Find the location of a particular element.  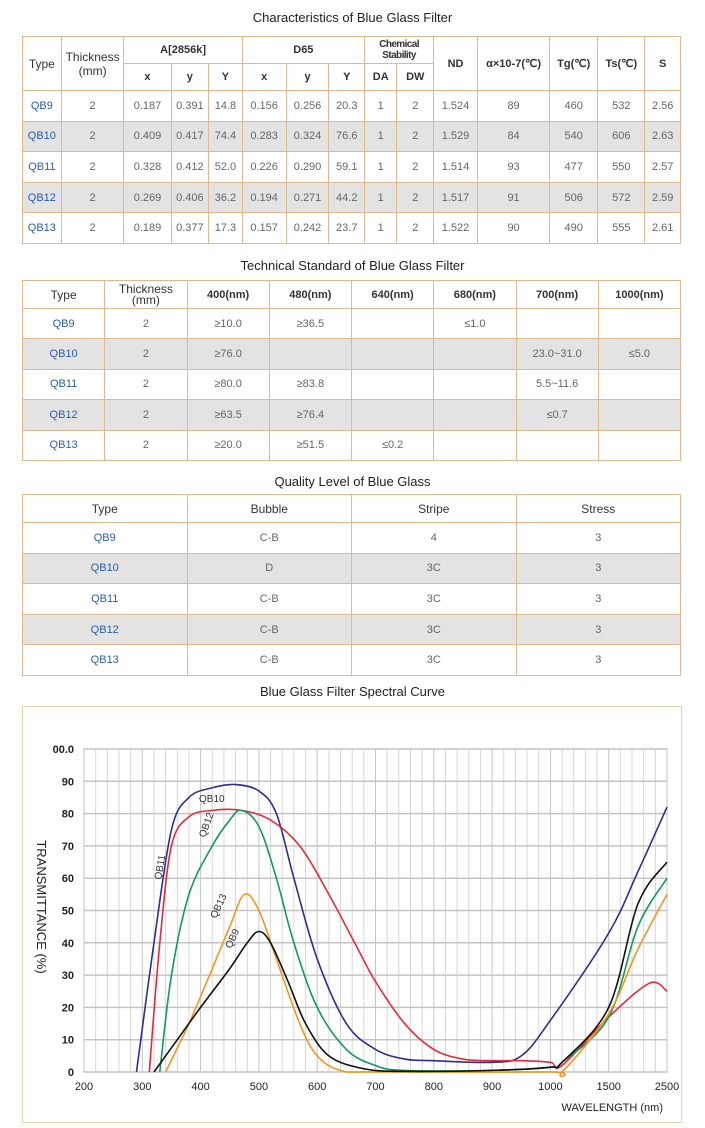

table-cell: 2.56 is located at coordinates (662, 106).